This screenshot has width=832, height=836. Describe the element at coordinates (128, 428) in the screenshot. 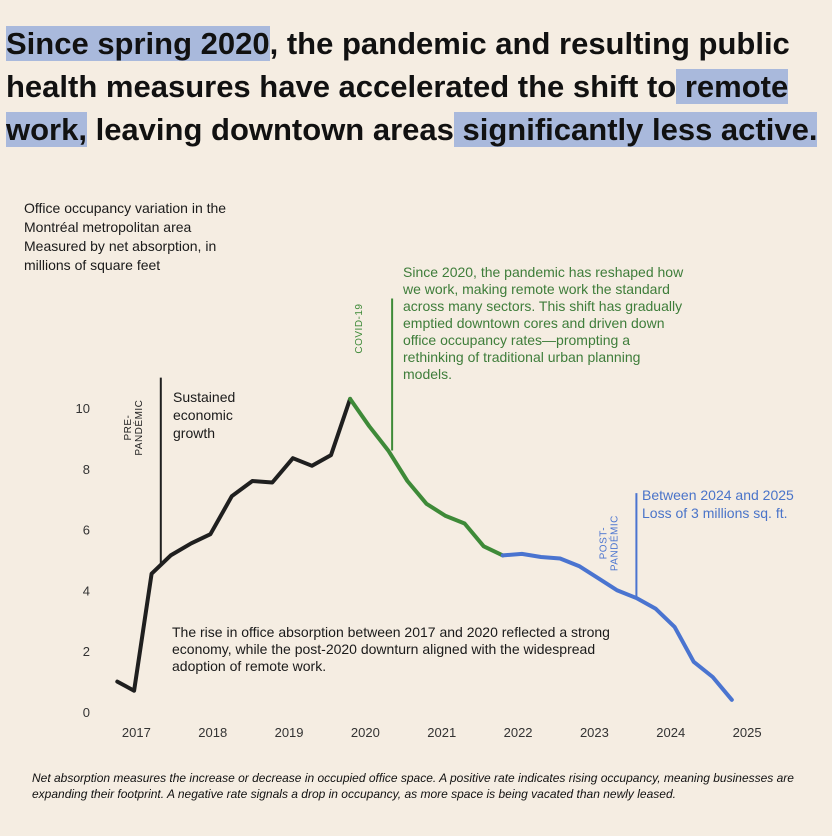

I see `marker-label-pre: PRE-` at that location.